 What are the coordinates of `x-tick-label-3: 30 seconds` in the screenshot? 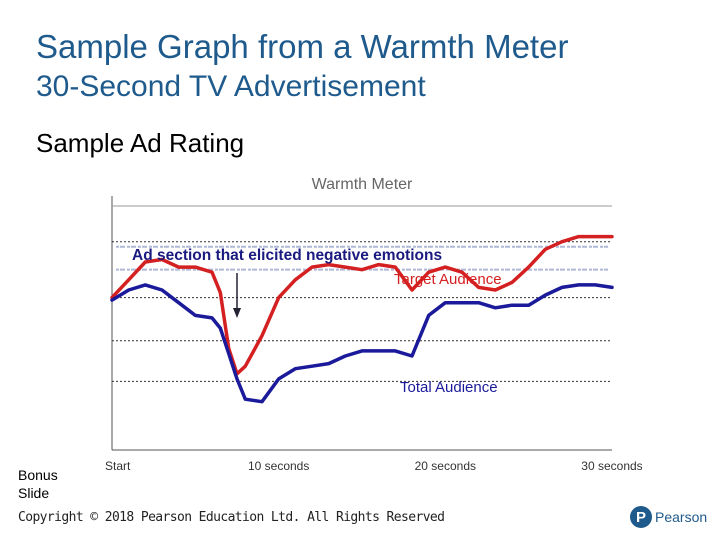 It's located at (611, 466).